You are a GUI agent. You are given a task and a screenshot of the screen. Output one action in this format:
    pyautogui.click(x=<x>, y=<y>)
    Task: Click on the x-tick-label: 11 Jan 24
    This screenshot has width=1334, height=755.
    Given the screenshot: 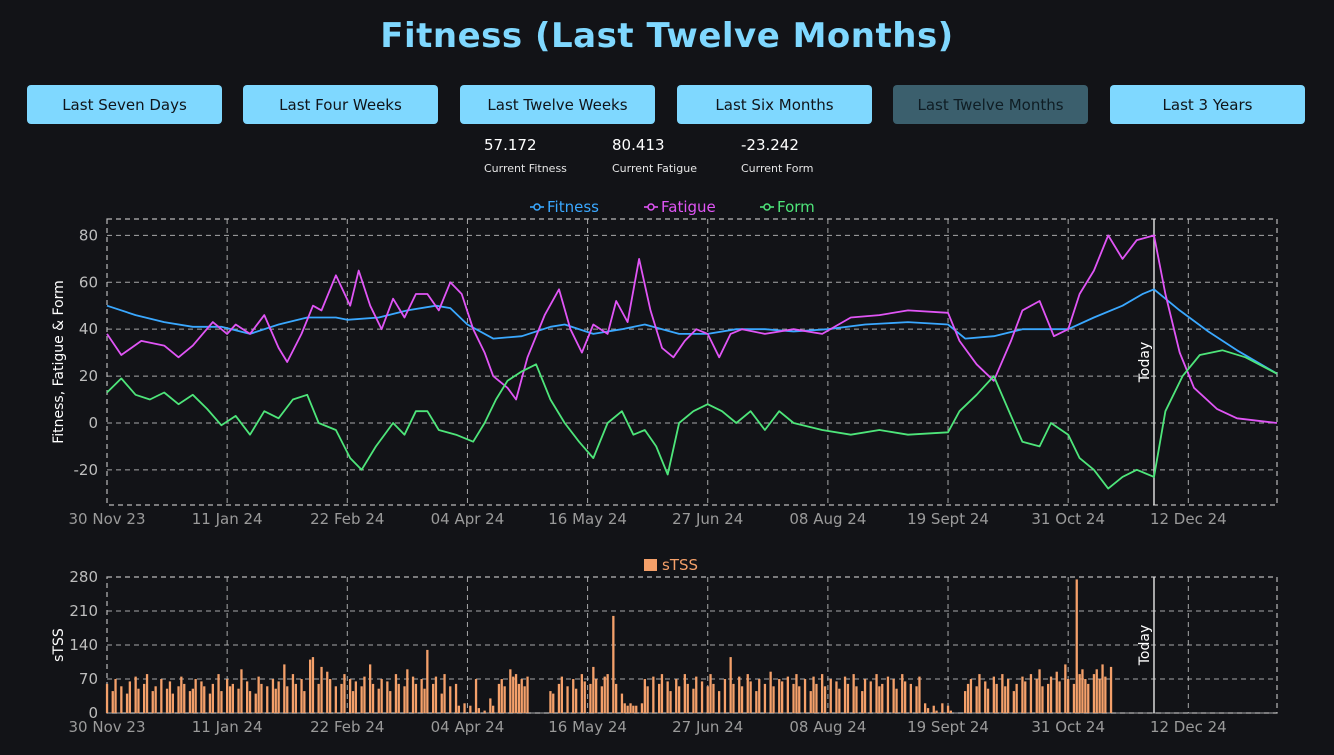 What is the action you would take?
    pyautogui.click(x=227, y=519)
    